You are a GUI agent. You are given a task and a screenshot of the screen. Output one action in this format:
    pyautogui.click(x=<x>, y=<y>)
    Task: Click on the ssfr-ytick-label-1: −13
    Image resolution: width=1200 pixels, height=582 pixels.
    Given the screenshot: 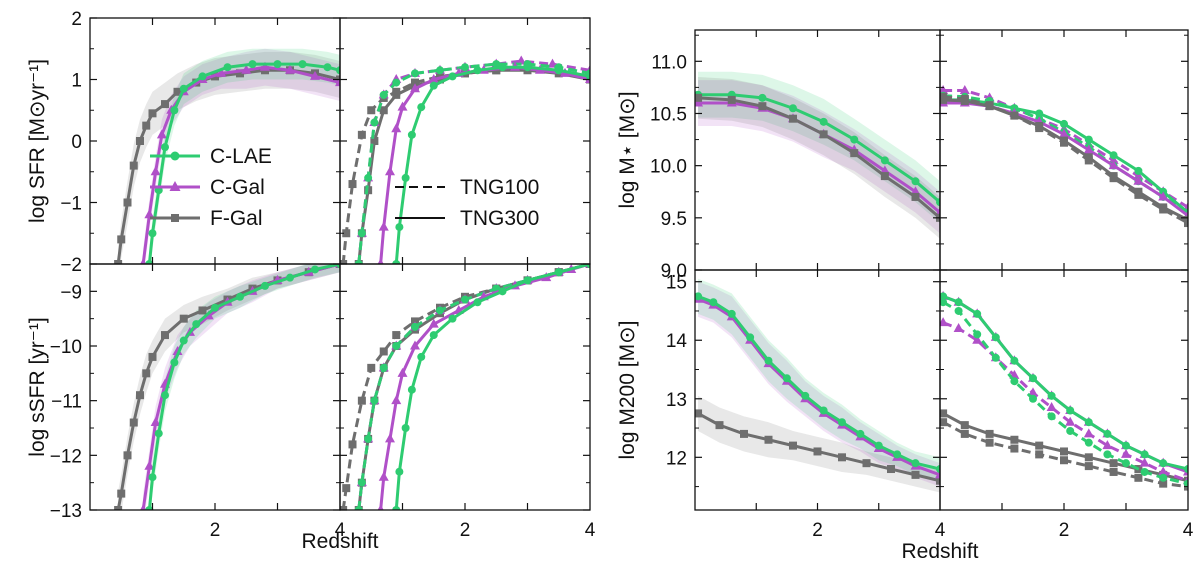 What is the action you would take?
    pyautogui.click(x=66, y=511)
    